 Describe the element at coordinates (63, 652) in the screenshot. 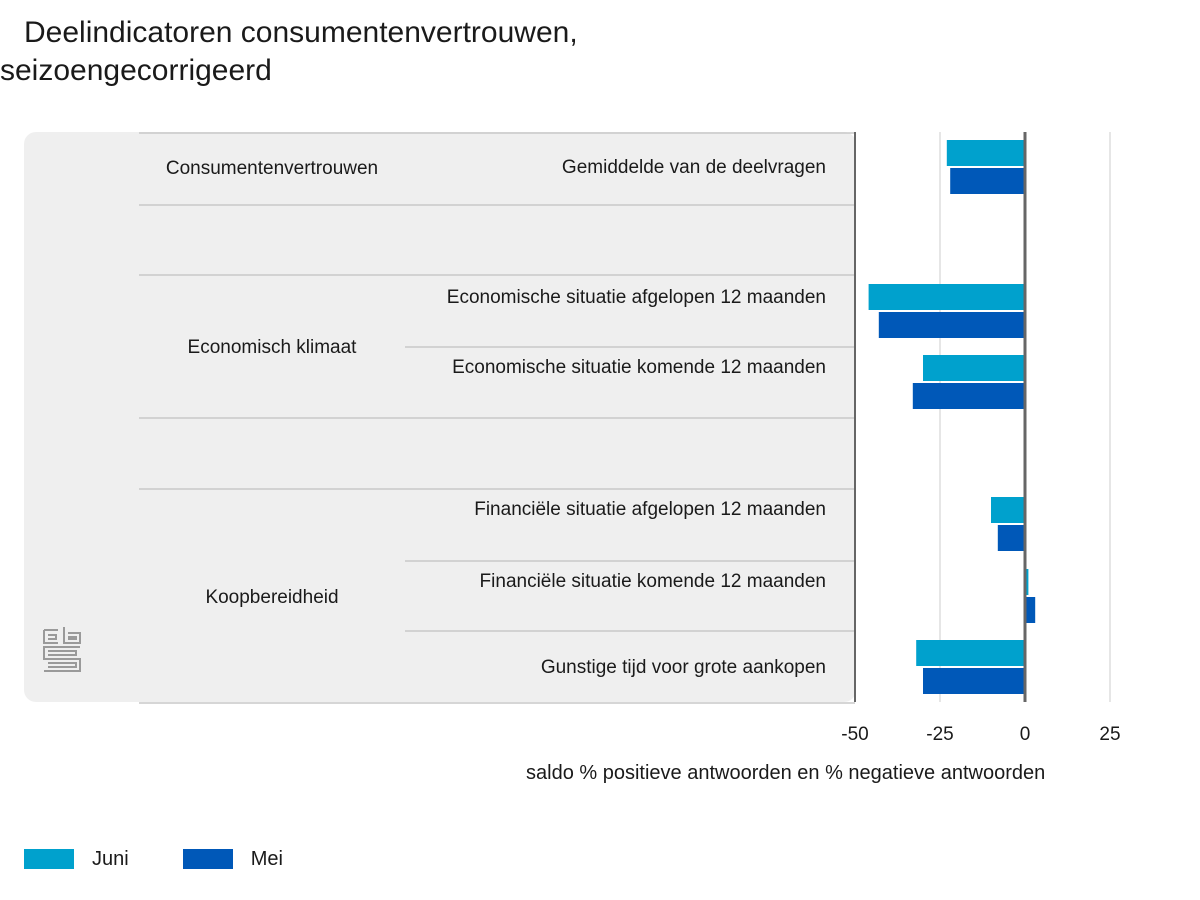

I see `cbs-logo-icon` at that location.